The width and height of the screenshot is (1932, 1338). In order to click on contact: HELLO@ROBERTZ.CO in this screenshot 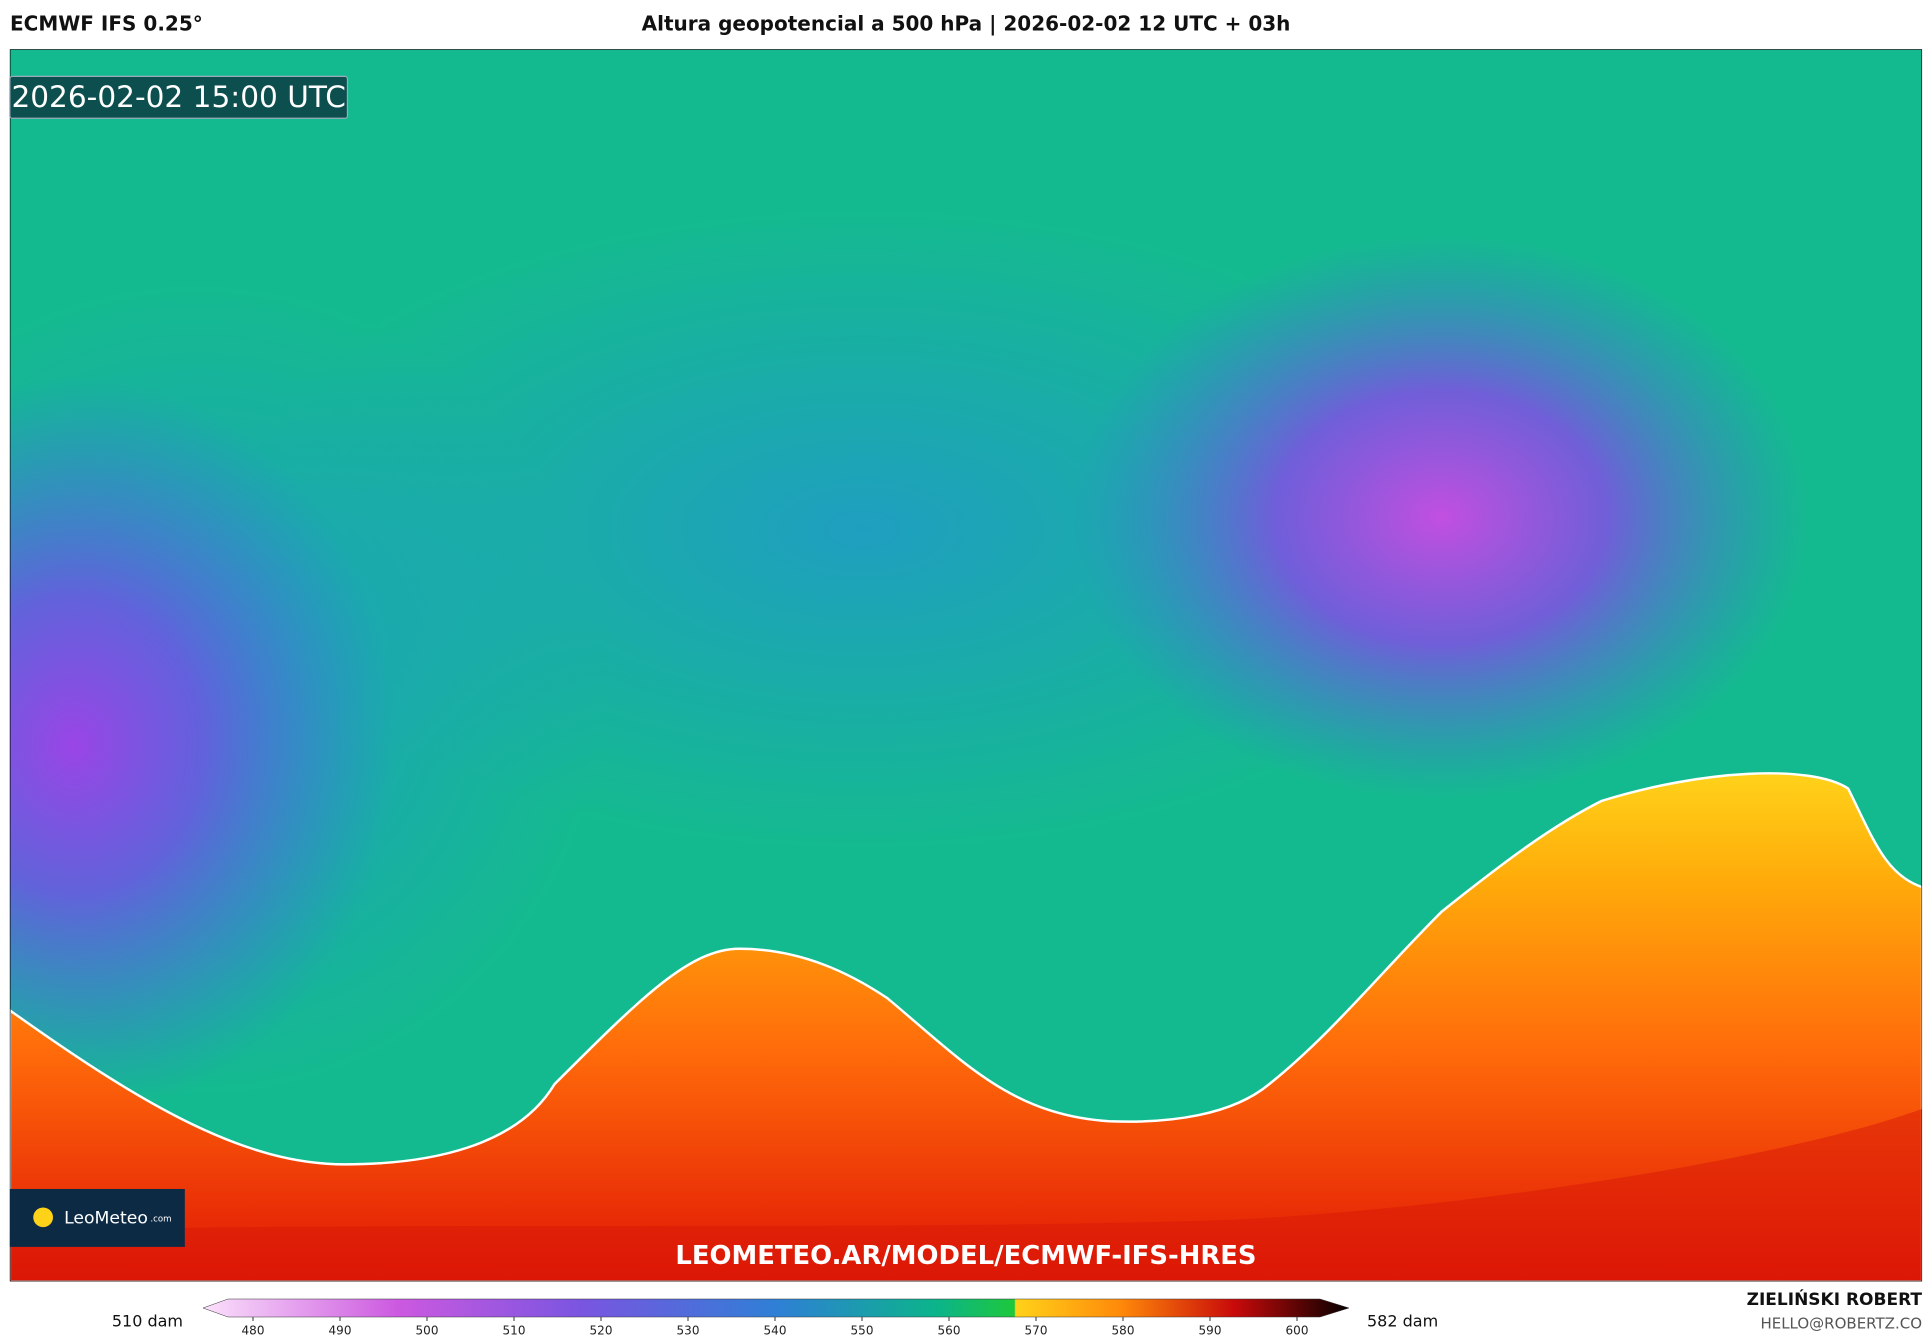, I will do `click(1841, 1324)`.